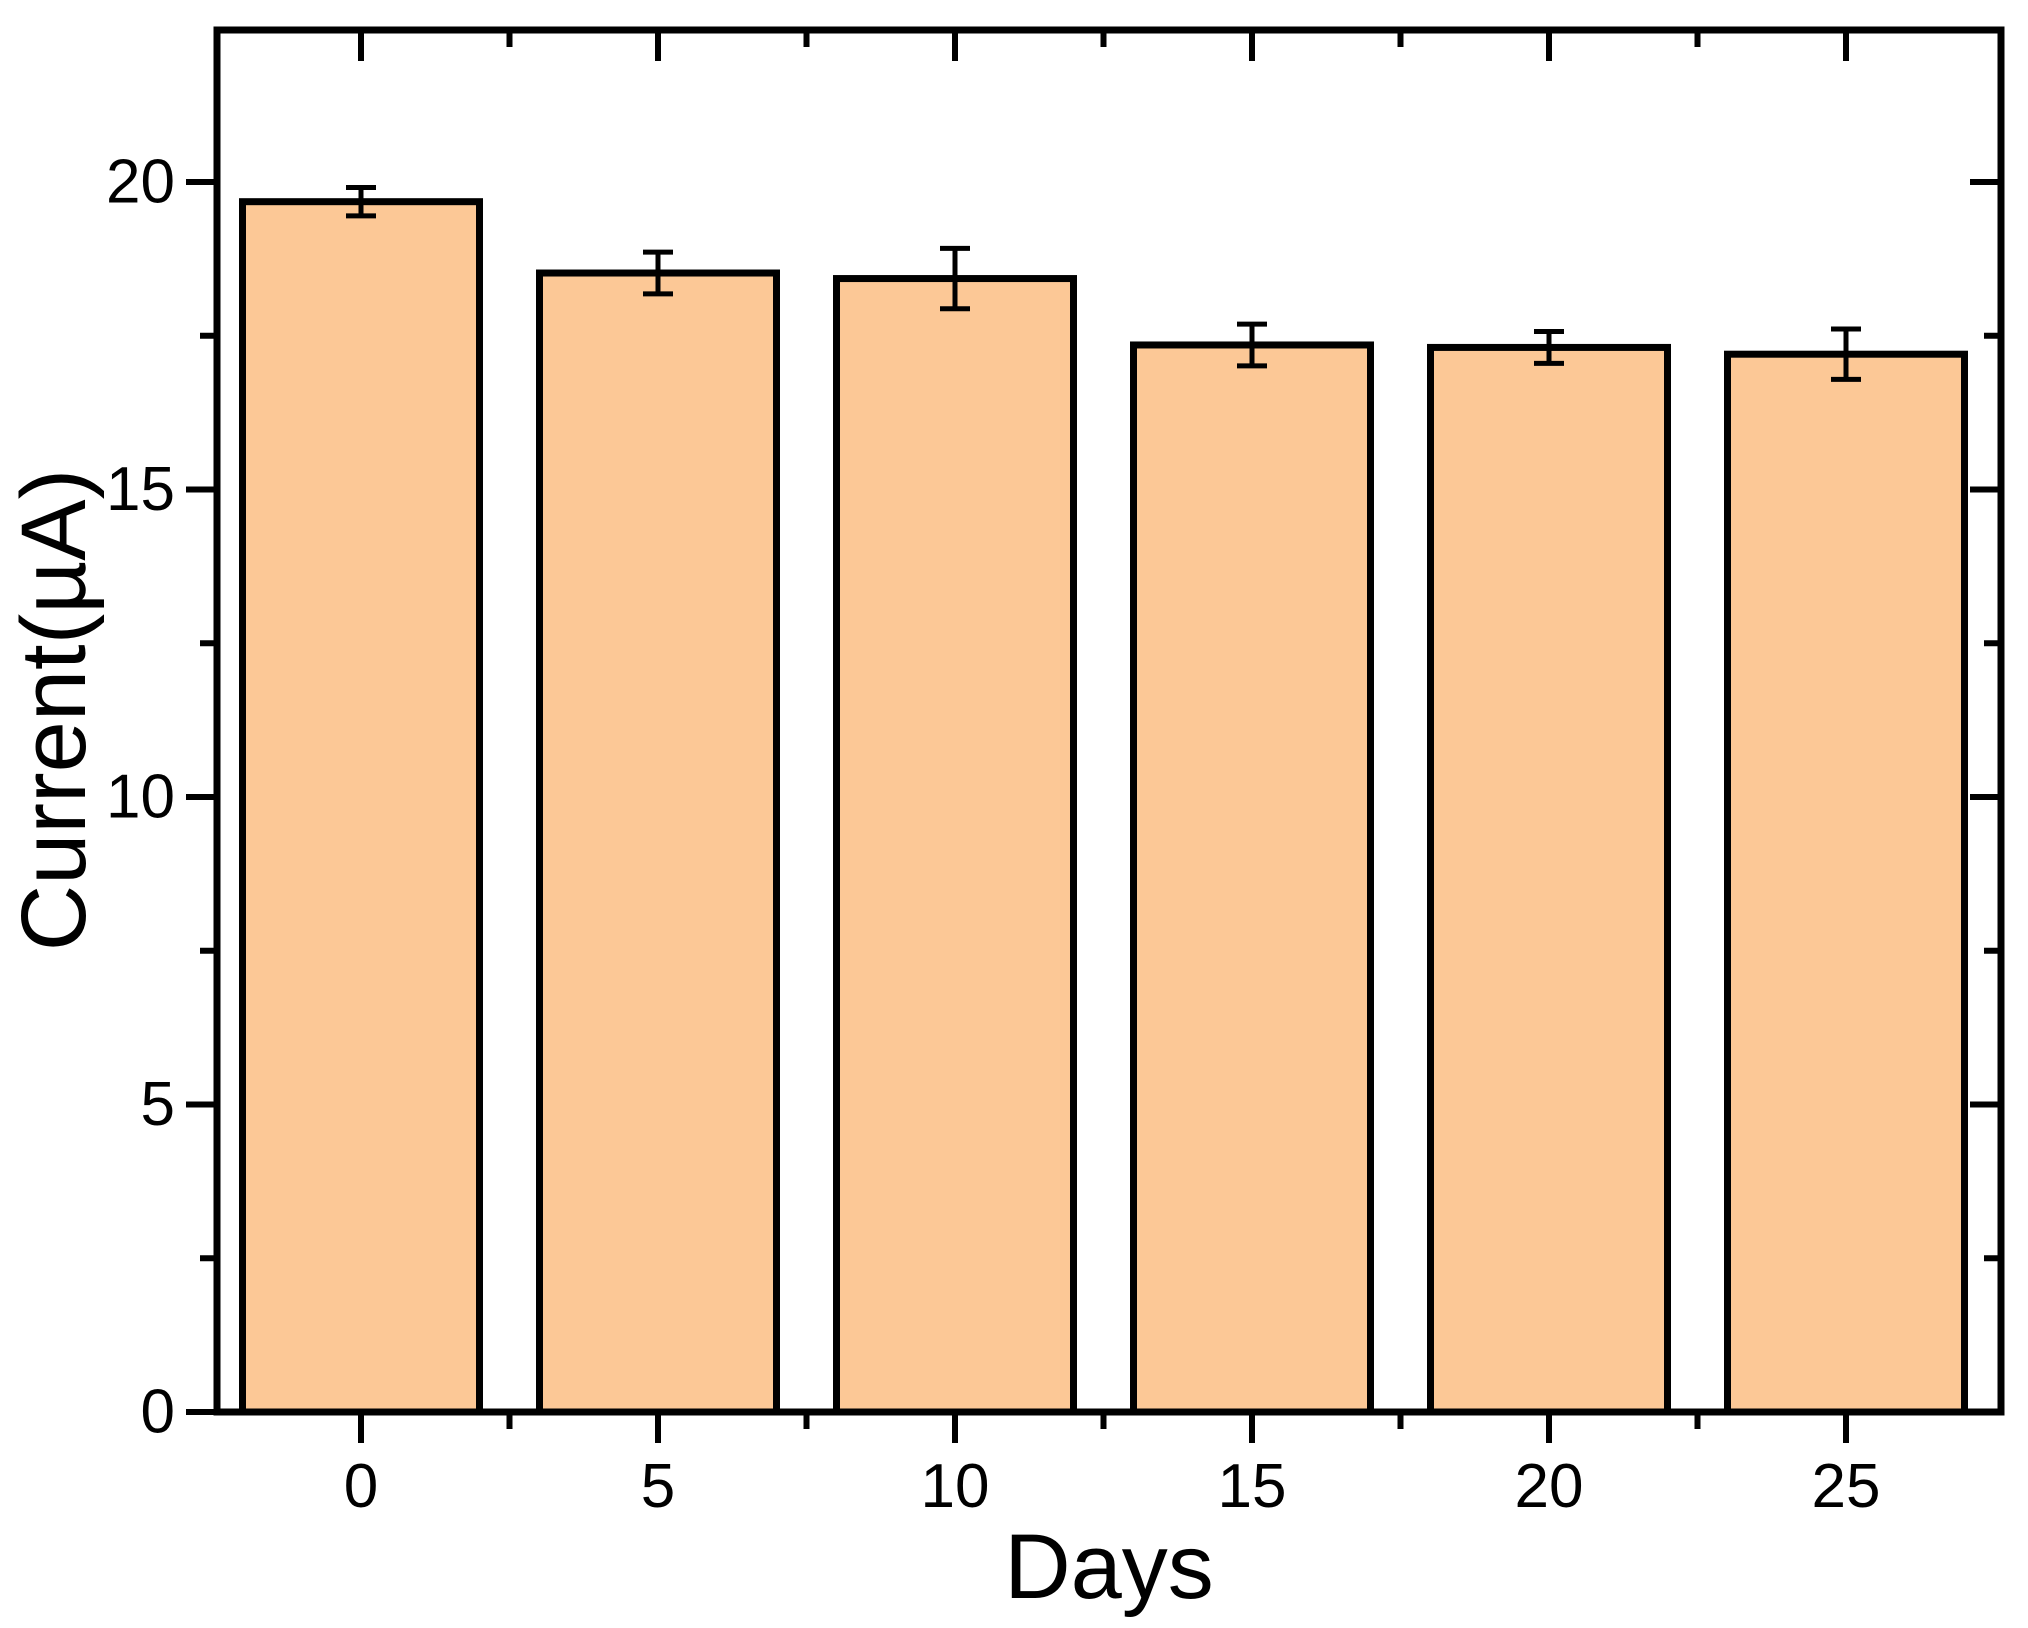  What do you see at coordinates (54, 710) in the screenshot?
I see `y-axis-title: Current(µA)` at bounding box center [54, 710].